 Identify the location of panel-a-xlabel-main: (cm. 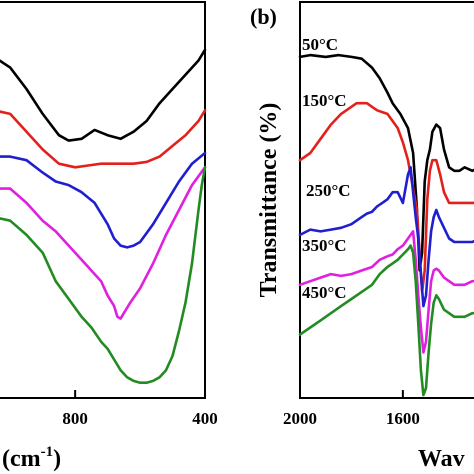
(21, 459).